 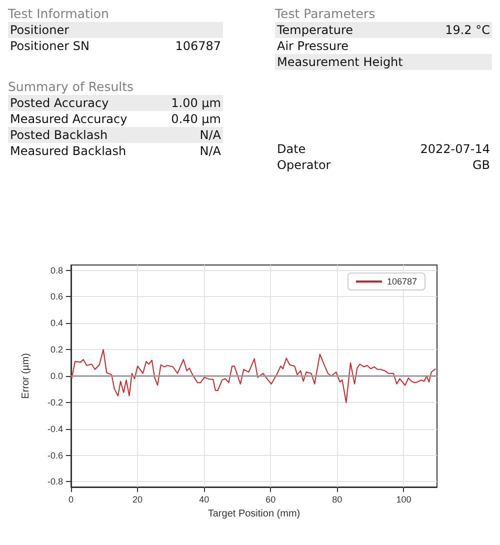 What do you see at coordinates (56, 297) in the screenshot?
I see `y-tick-label: 0.6` at bounding box center [56, 297].